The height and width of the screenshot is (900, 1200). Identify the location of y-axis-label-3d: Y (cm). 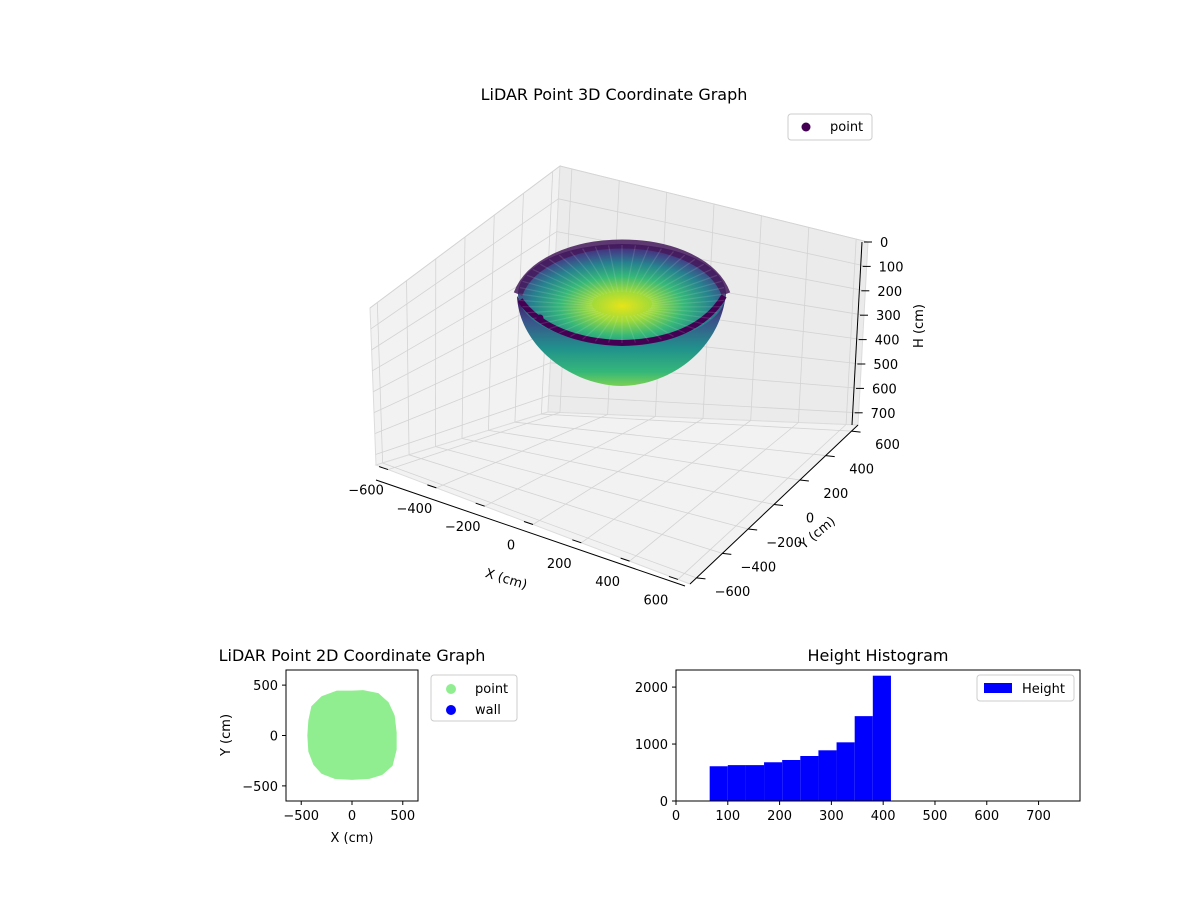
(817, 533).